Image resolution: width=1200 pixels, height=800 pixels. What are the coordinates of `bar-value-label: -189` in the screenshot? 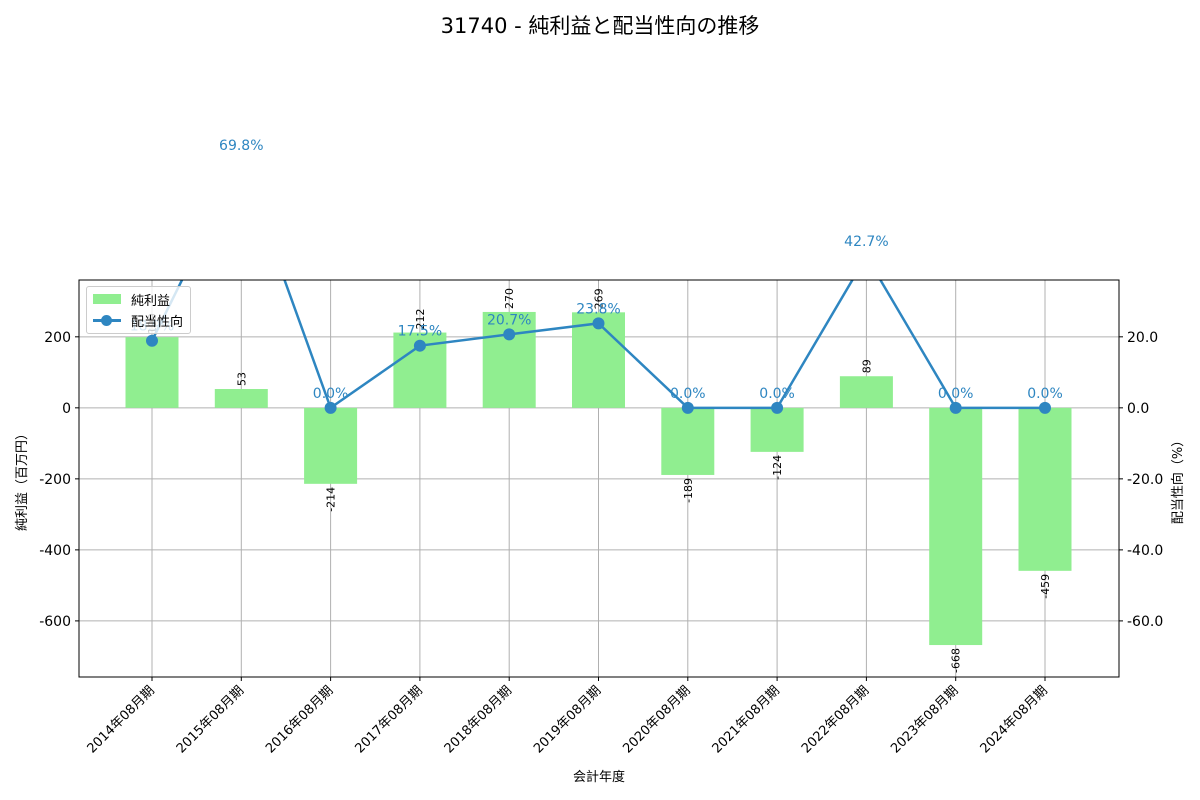 It's located at (688, 490).